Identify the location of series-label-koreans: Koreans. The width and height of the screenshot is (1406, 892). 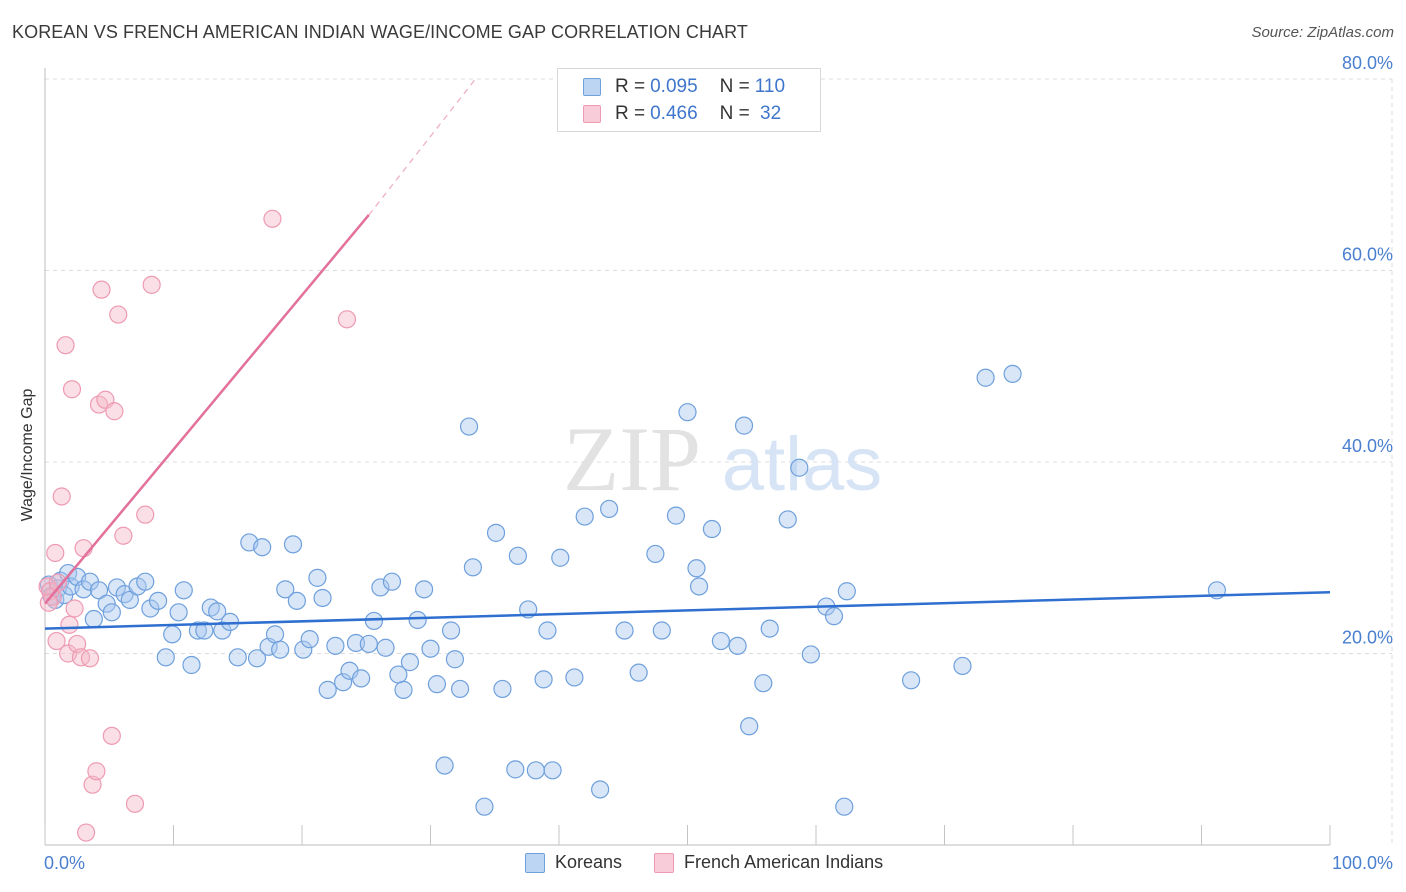
(589, 862).